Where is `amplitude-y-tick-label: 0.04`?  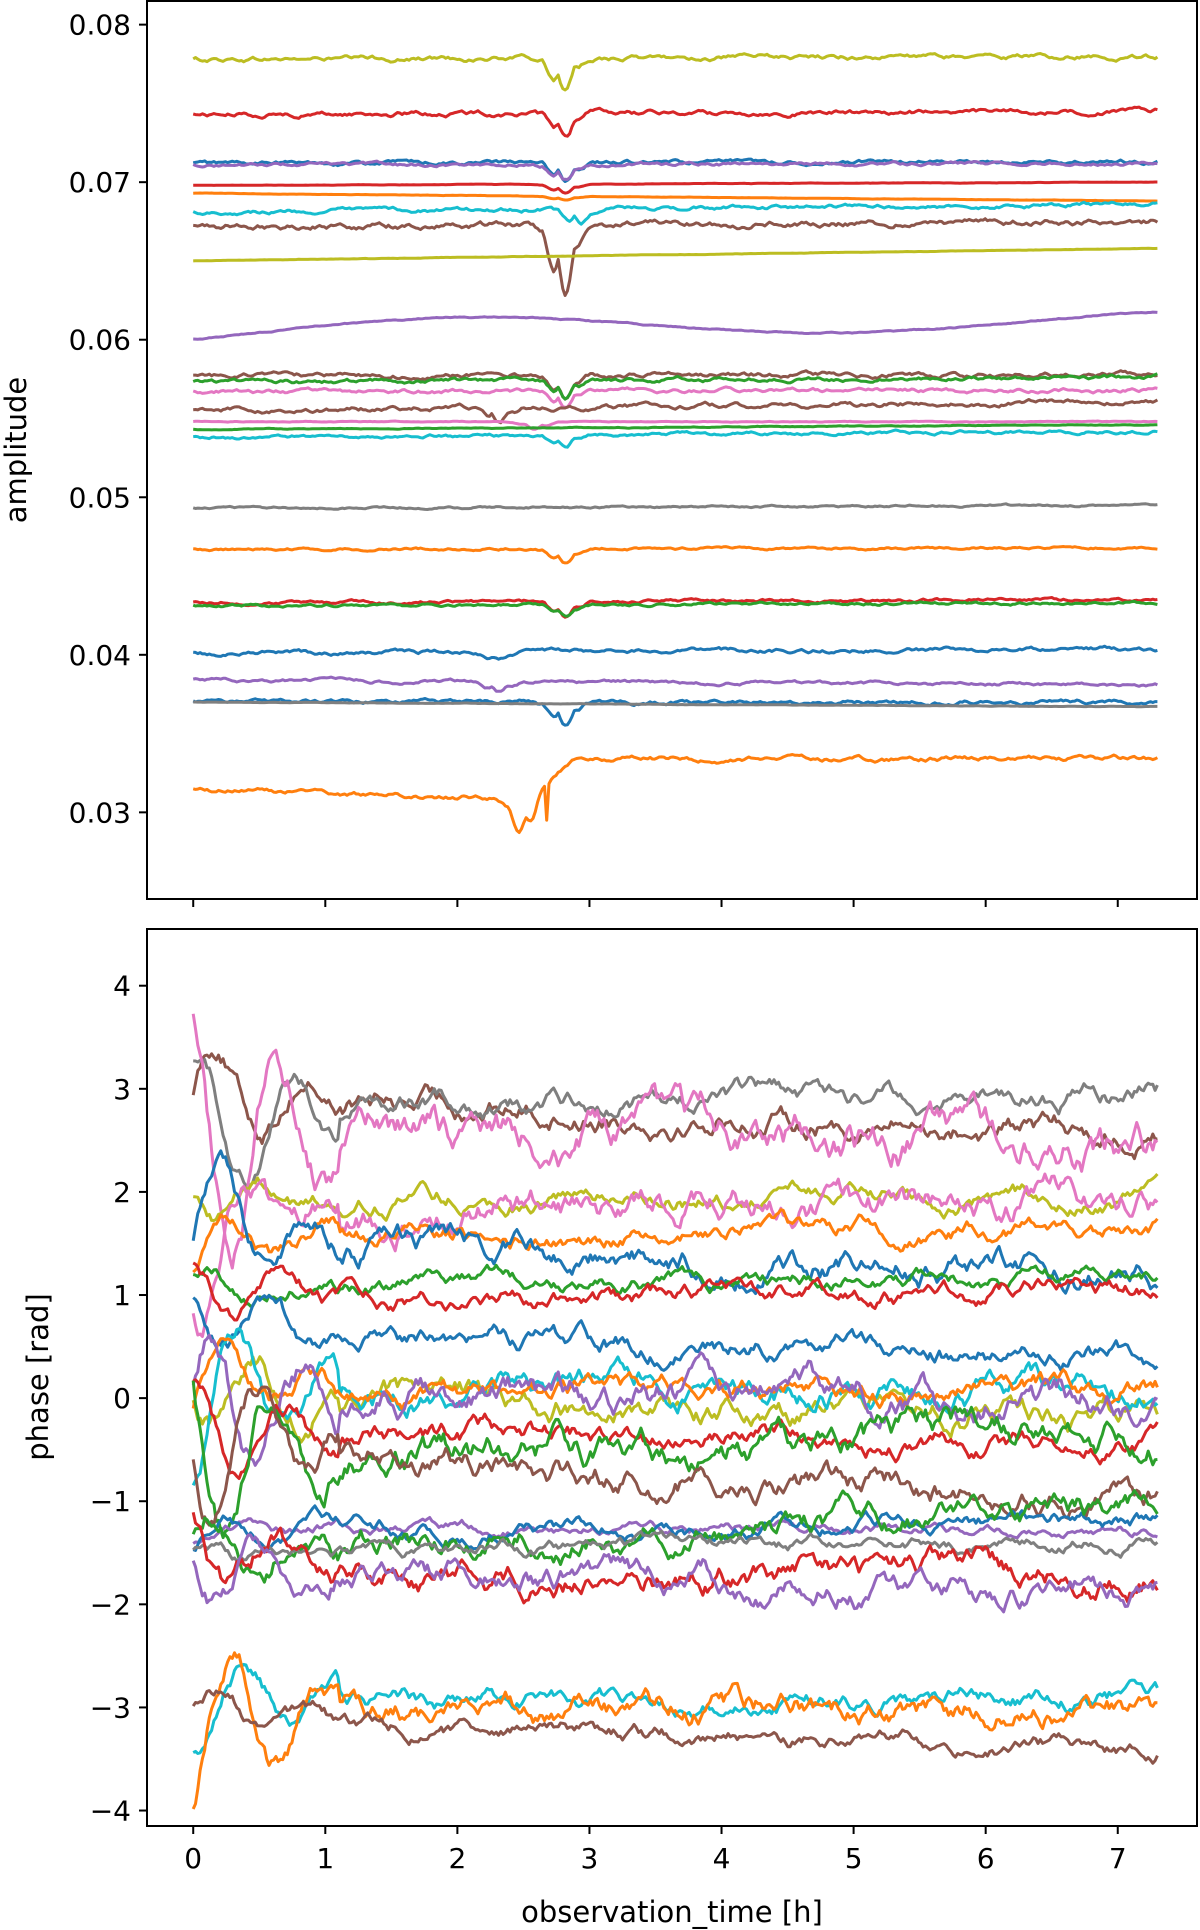
amplitude-y-tick-label: 0.04 is located at coordinates (100, 655).